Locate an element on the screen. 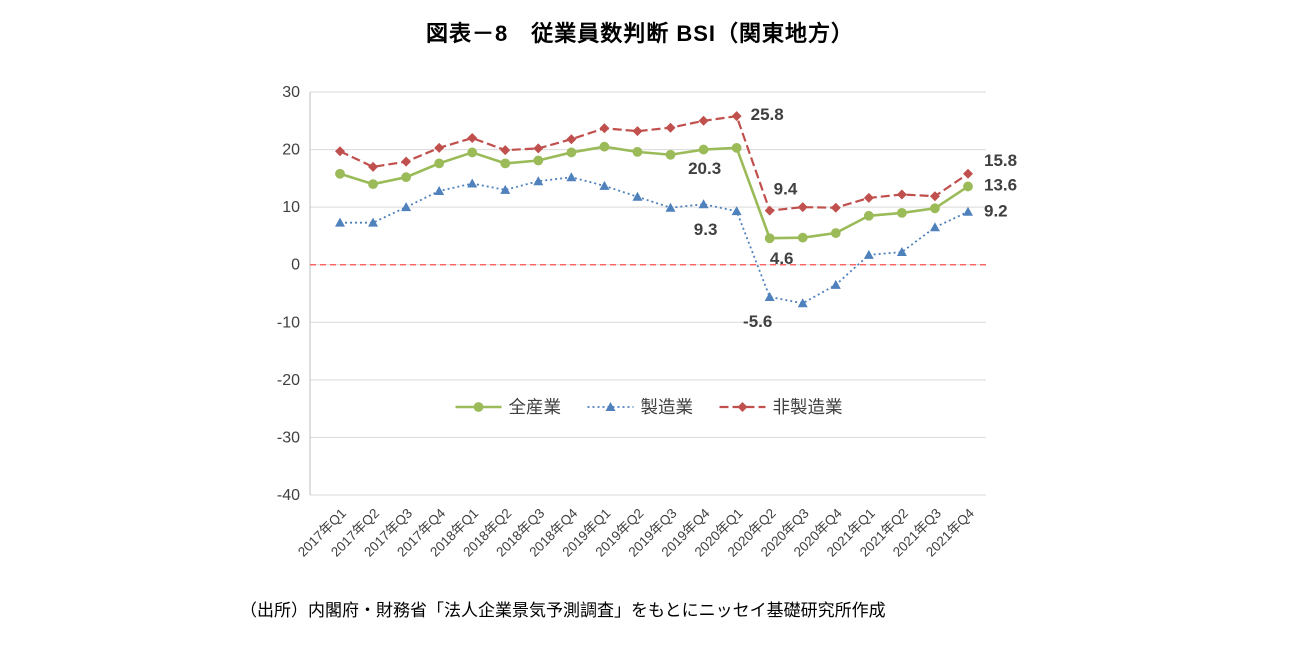 The width and height of the screenshot is (1302, 666). series-製造業 is located at coordinates (654, 240).